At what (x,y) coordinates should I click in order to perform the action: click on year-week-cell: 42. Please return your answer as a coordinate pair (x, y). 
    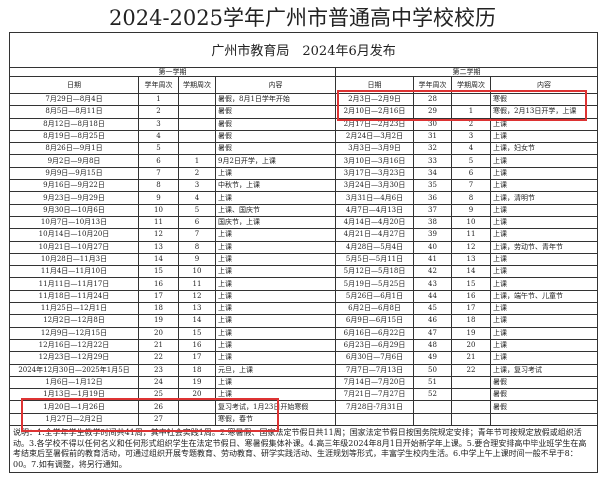
    Looking at the image, I should click on (432, 272).